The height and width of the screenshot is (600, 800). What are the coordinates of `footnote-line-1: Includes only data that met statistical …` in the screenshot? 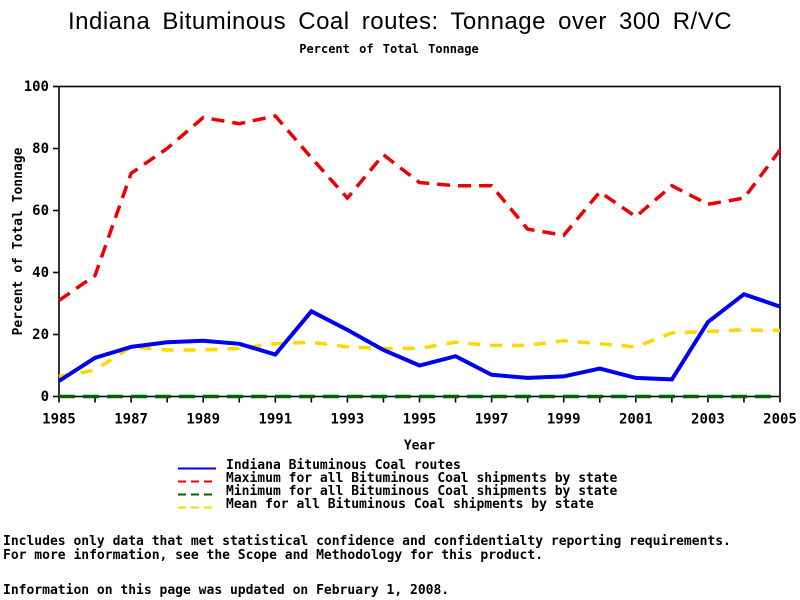 It's located at (367, 541).